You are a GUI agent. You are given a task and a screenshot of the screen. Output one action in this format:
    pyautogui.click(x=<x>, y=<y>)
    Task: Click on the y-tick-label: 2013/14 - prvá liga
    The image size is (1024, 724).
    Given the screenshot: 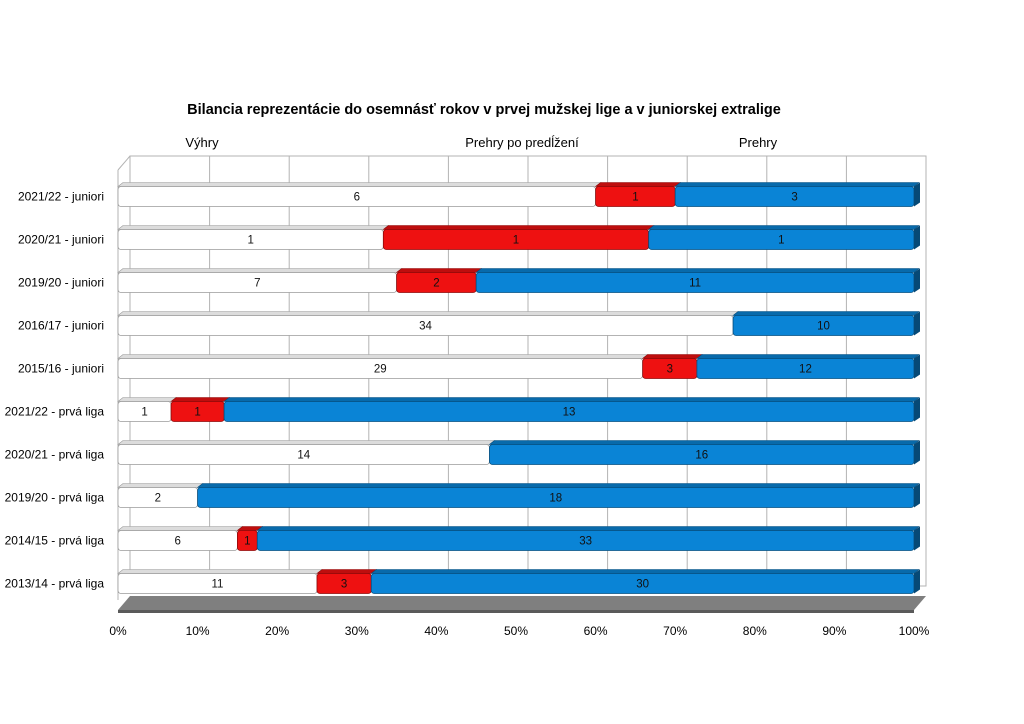 What is the action you would take?
    pyautogui.click(x=55, y=584)
    